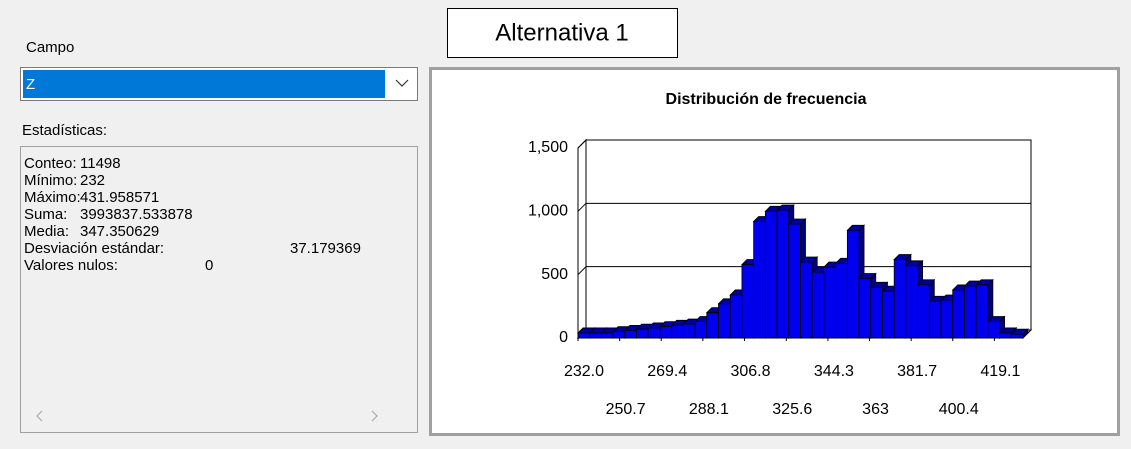 This screenshot has width=1131, height=449. I want to click on stat-value: 11498, so click(100, 163).